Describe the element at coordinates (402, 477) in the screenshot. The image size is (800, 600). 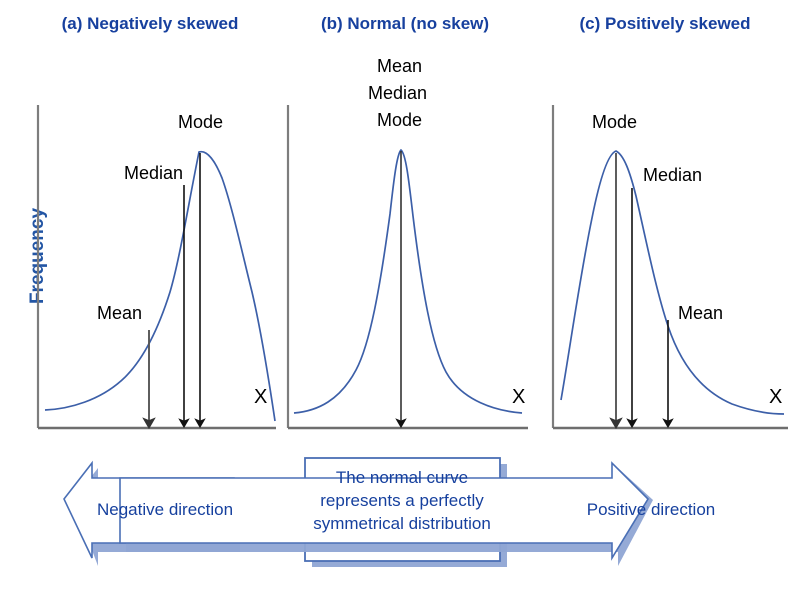
I see `normal-curve-note-line-1: The normal curve` at that location.